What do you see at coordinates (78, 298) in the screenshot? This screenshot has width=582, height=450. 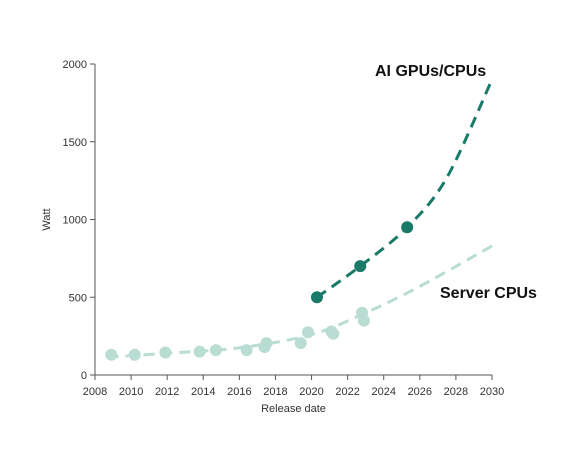 I see `y-tick-label: 500` at bounding box center [78, 298].